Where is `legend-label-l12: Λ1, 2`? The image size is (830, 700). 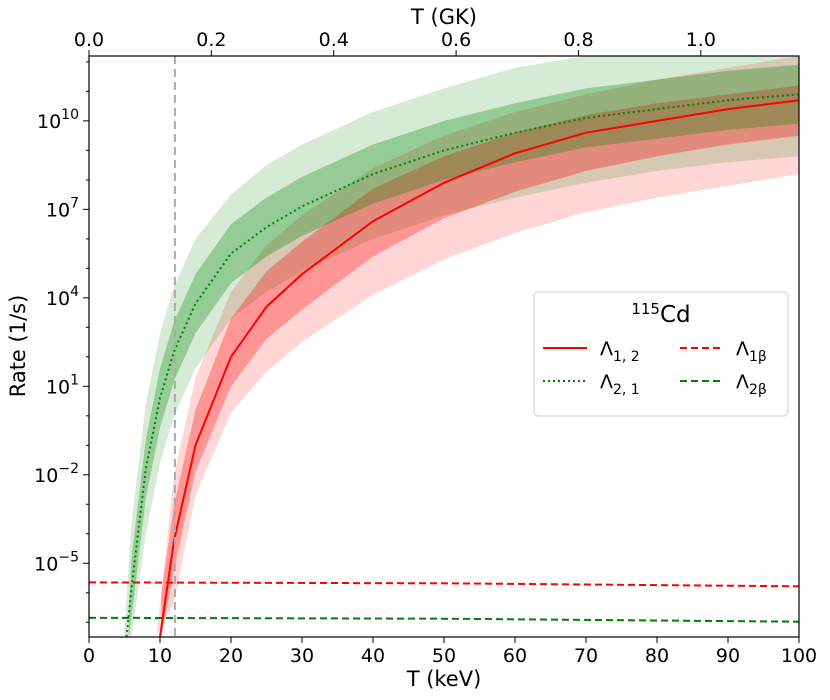
legend-label-l12: Λ1, 2 is located at coordinates (620, 351).